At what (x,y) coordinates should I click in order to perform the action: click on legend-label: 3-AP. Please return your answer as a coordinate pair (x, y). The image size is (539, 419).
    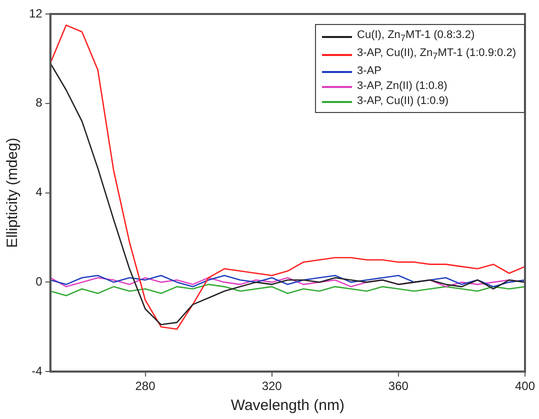
    Looking at the image, I should click on (369, 72).